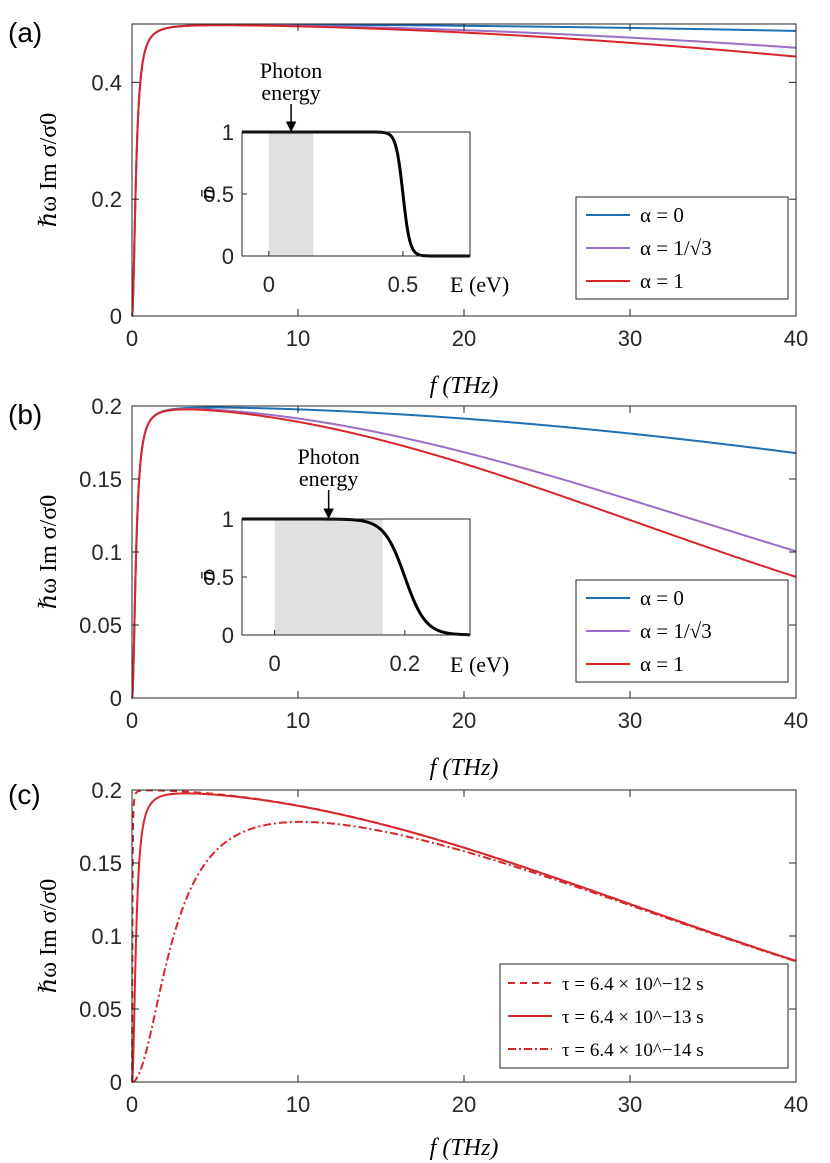 This screenshot has height=1163, width=830. What do you see at coordinates (116, 316) in the screenshot?
I see `panel-a-ytick-label-0: 0` at bounding box center [116, 316].